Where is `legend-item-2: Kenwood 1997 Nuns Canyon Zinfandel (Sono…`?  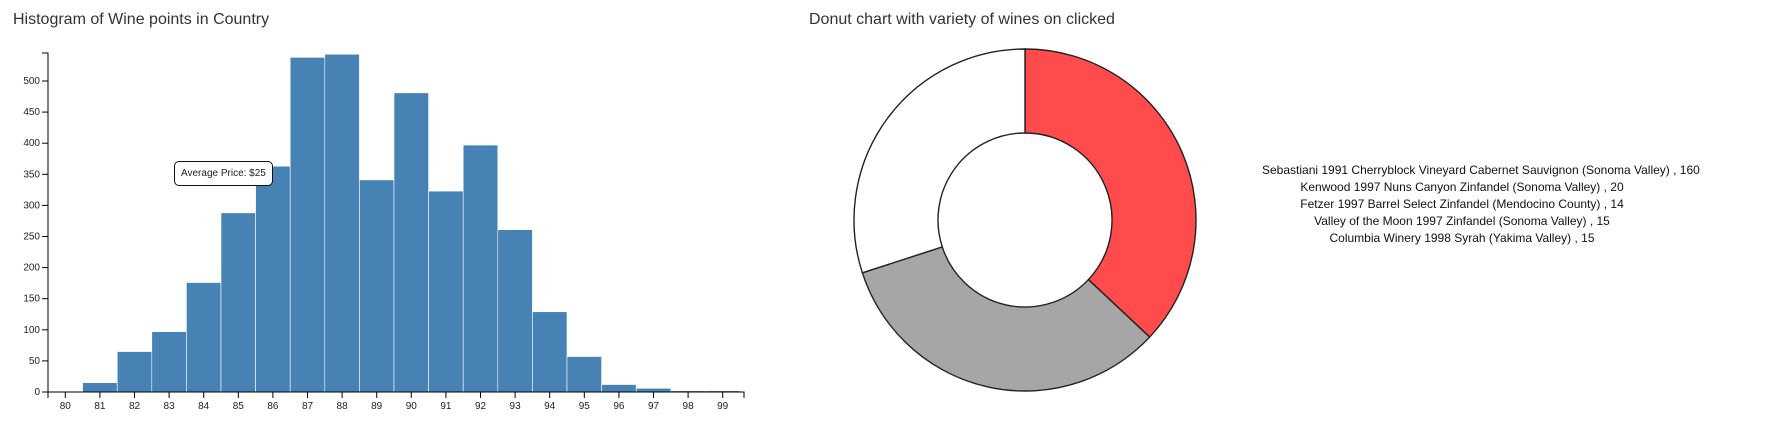
legend-item-2: Kenwood 1997 Nuns Canyon Zinfandel (Sono… is located at coordinates (1462, 187).